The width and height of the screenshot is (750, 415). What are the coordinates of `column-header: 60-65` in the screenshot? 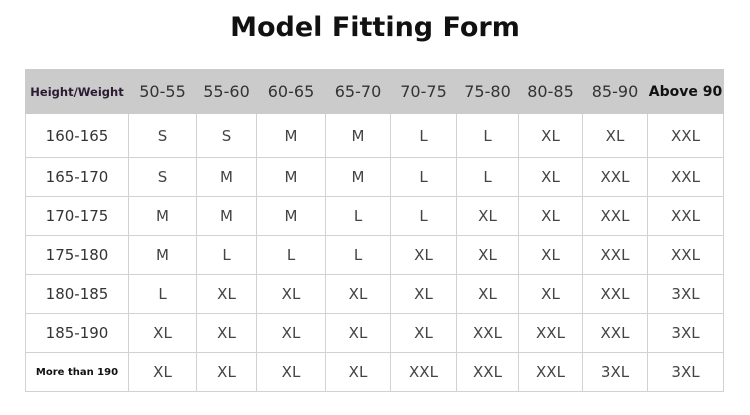 It's located at (291, 91).